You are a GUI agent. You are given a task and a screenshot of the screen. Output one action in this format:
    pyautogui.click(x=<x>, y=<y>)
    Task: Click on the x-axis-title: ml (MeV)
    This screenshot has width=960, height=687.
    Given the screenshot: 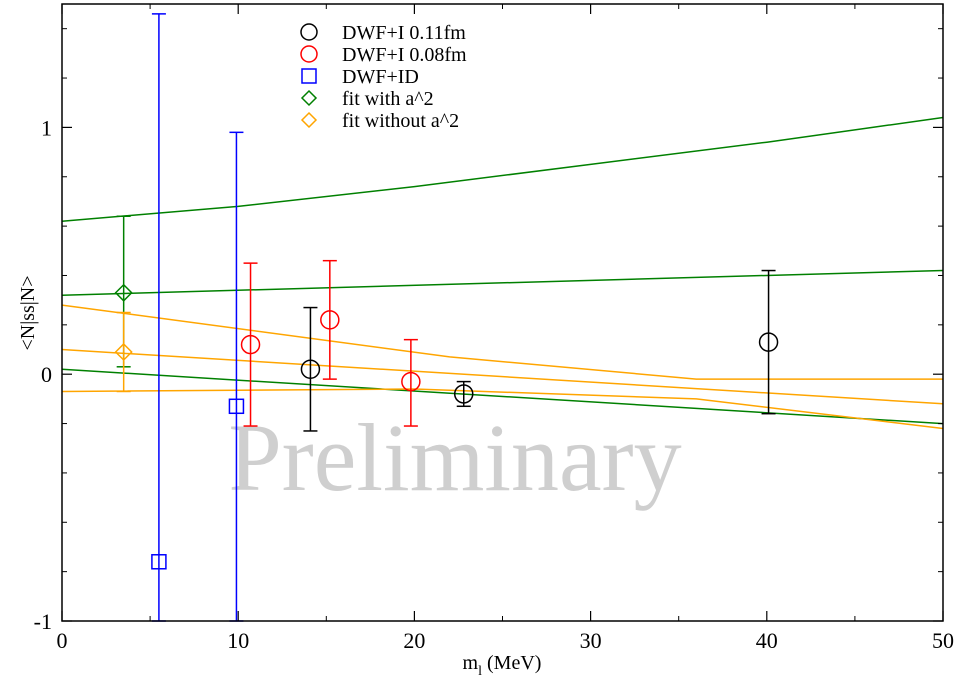 What is the action you would take?
    pyautogui.click(x=502, y=665)
    